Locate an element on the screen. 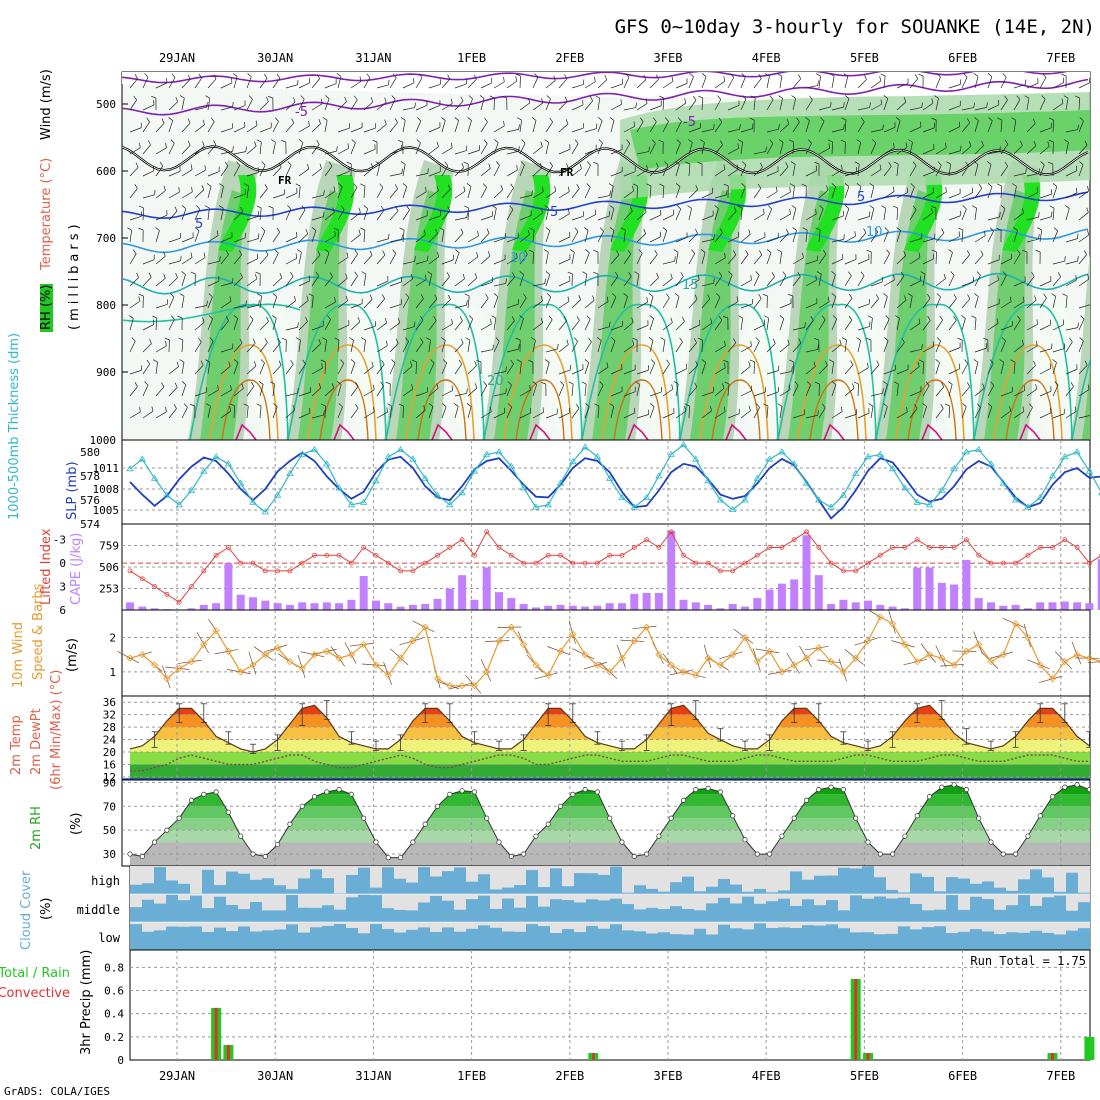 Image resolution: width=1100 pixels, height=1100 pixels. contour-minus5 is located at coordinates (605, 97).